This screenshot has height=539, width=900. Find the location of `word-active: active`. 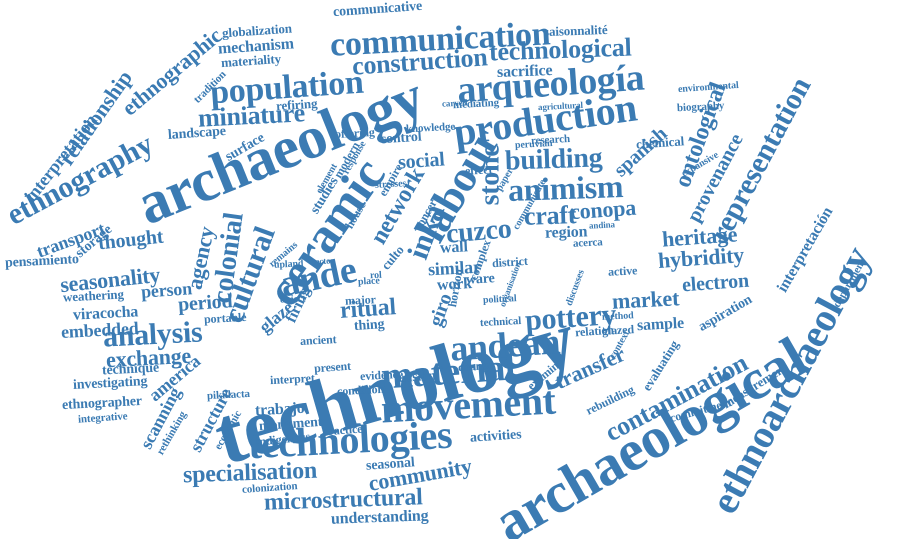

word-active: active is located at coordinates (622, 271).